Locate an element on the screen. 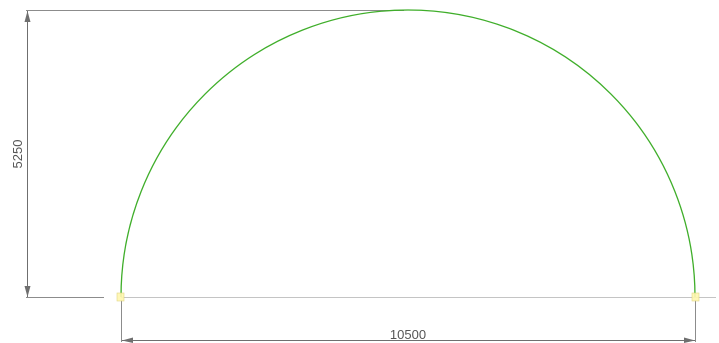  width-right-arrow is located at coordinates (689, 340).